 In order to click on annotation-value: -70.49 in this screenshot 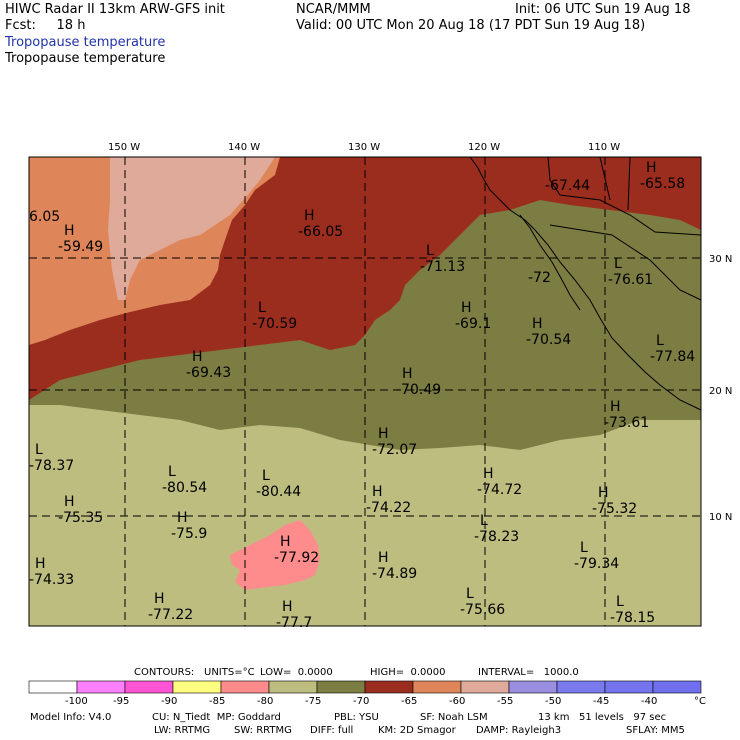, I will do `click(418, 390)`.